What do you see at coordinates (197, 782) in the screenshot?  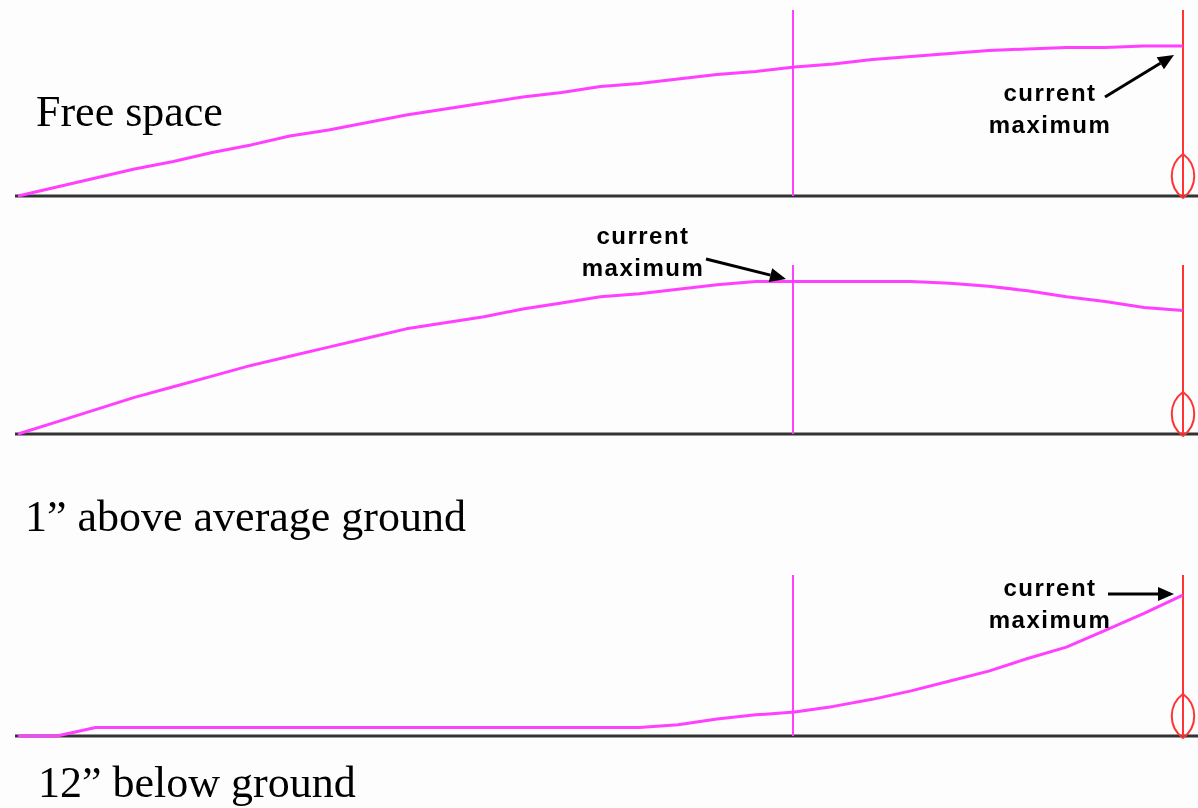 I see `text: 12” below ground` at bounding box center [197, 782].